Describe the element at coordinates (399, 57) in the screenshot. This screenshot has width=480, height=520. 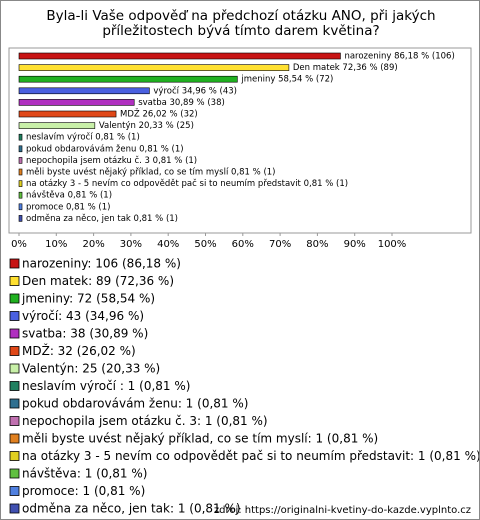
I see `value-label: narozeniny 86,18 % (106)` at that location.